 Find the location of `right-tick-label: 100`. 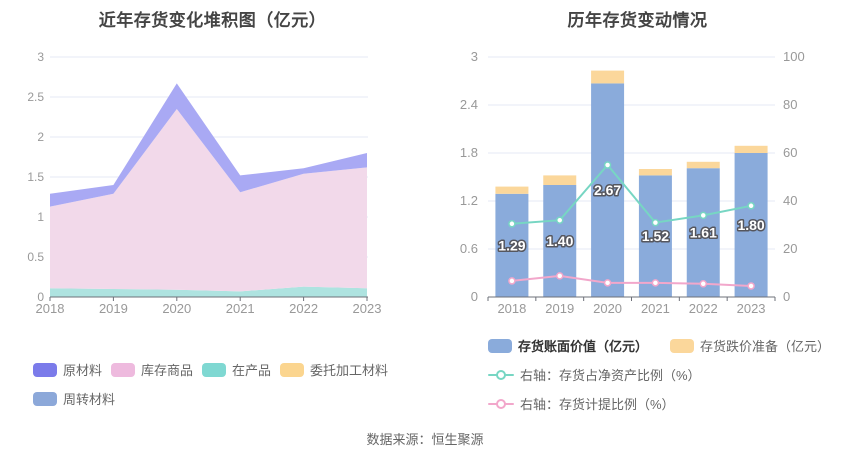

right-tick-label: 100 is located at coordinates (794, 56).